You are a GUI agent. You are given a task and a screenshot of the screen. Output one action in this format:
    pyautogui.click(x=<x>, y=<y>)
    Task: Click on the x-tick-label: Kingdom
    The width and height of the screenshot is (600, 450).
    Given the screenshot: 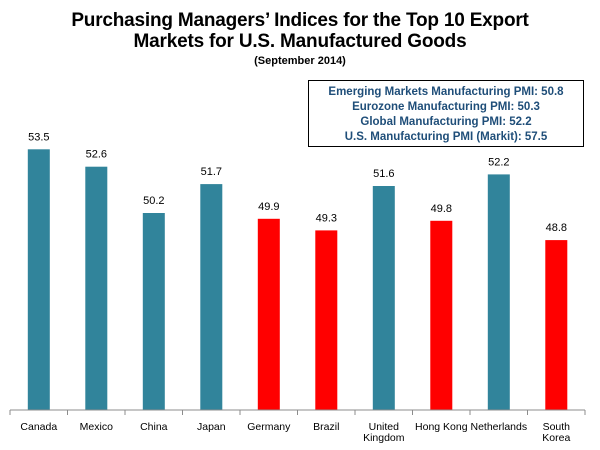 What is the action you would take?
    pyautogui.click(x=384, y=438)
    